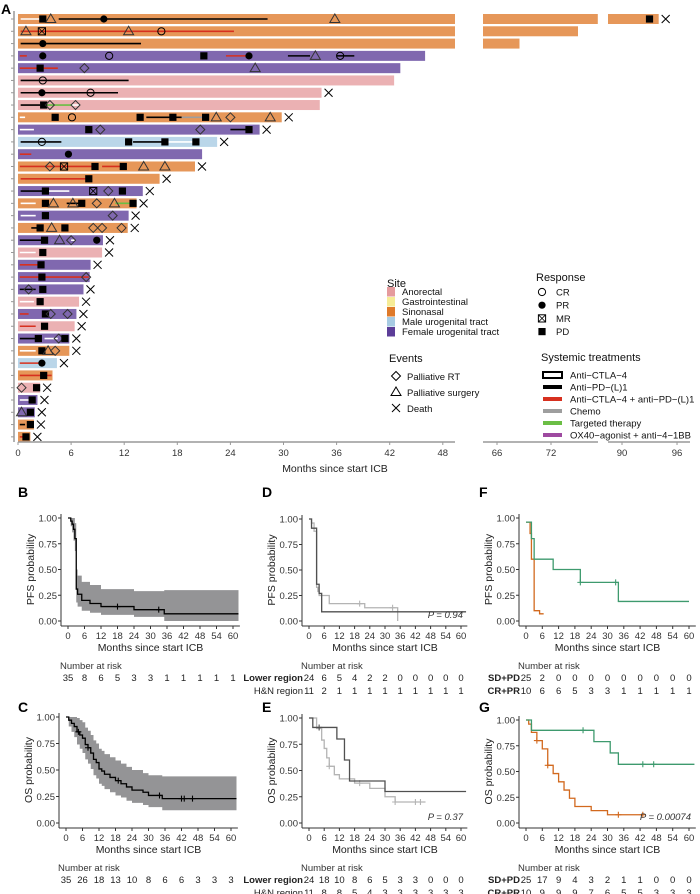  I want to click on risk-count: 8, so click(324, 891).